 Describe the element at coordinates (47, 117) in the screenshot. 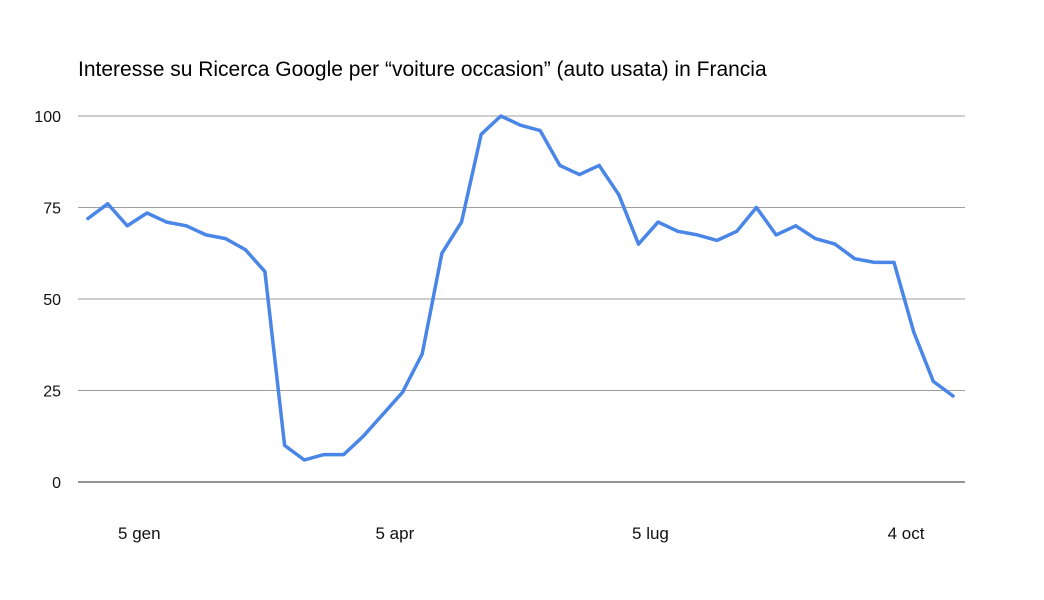

I see `y-tick-label-100: 100` at that location.